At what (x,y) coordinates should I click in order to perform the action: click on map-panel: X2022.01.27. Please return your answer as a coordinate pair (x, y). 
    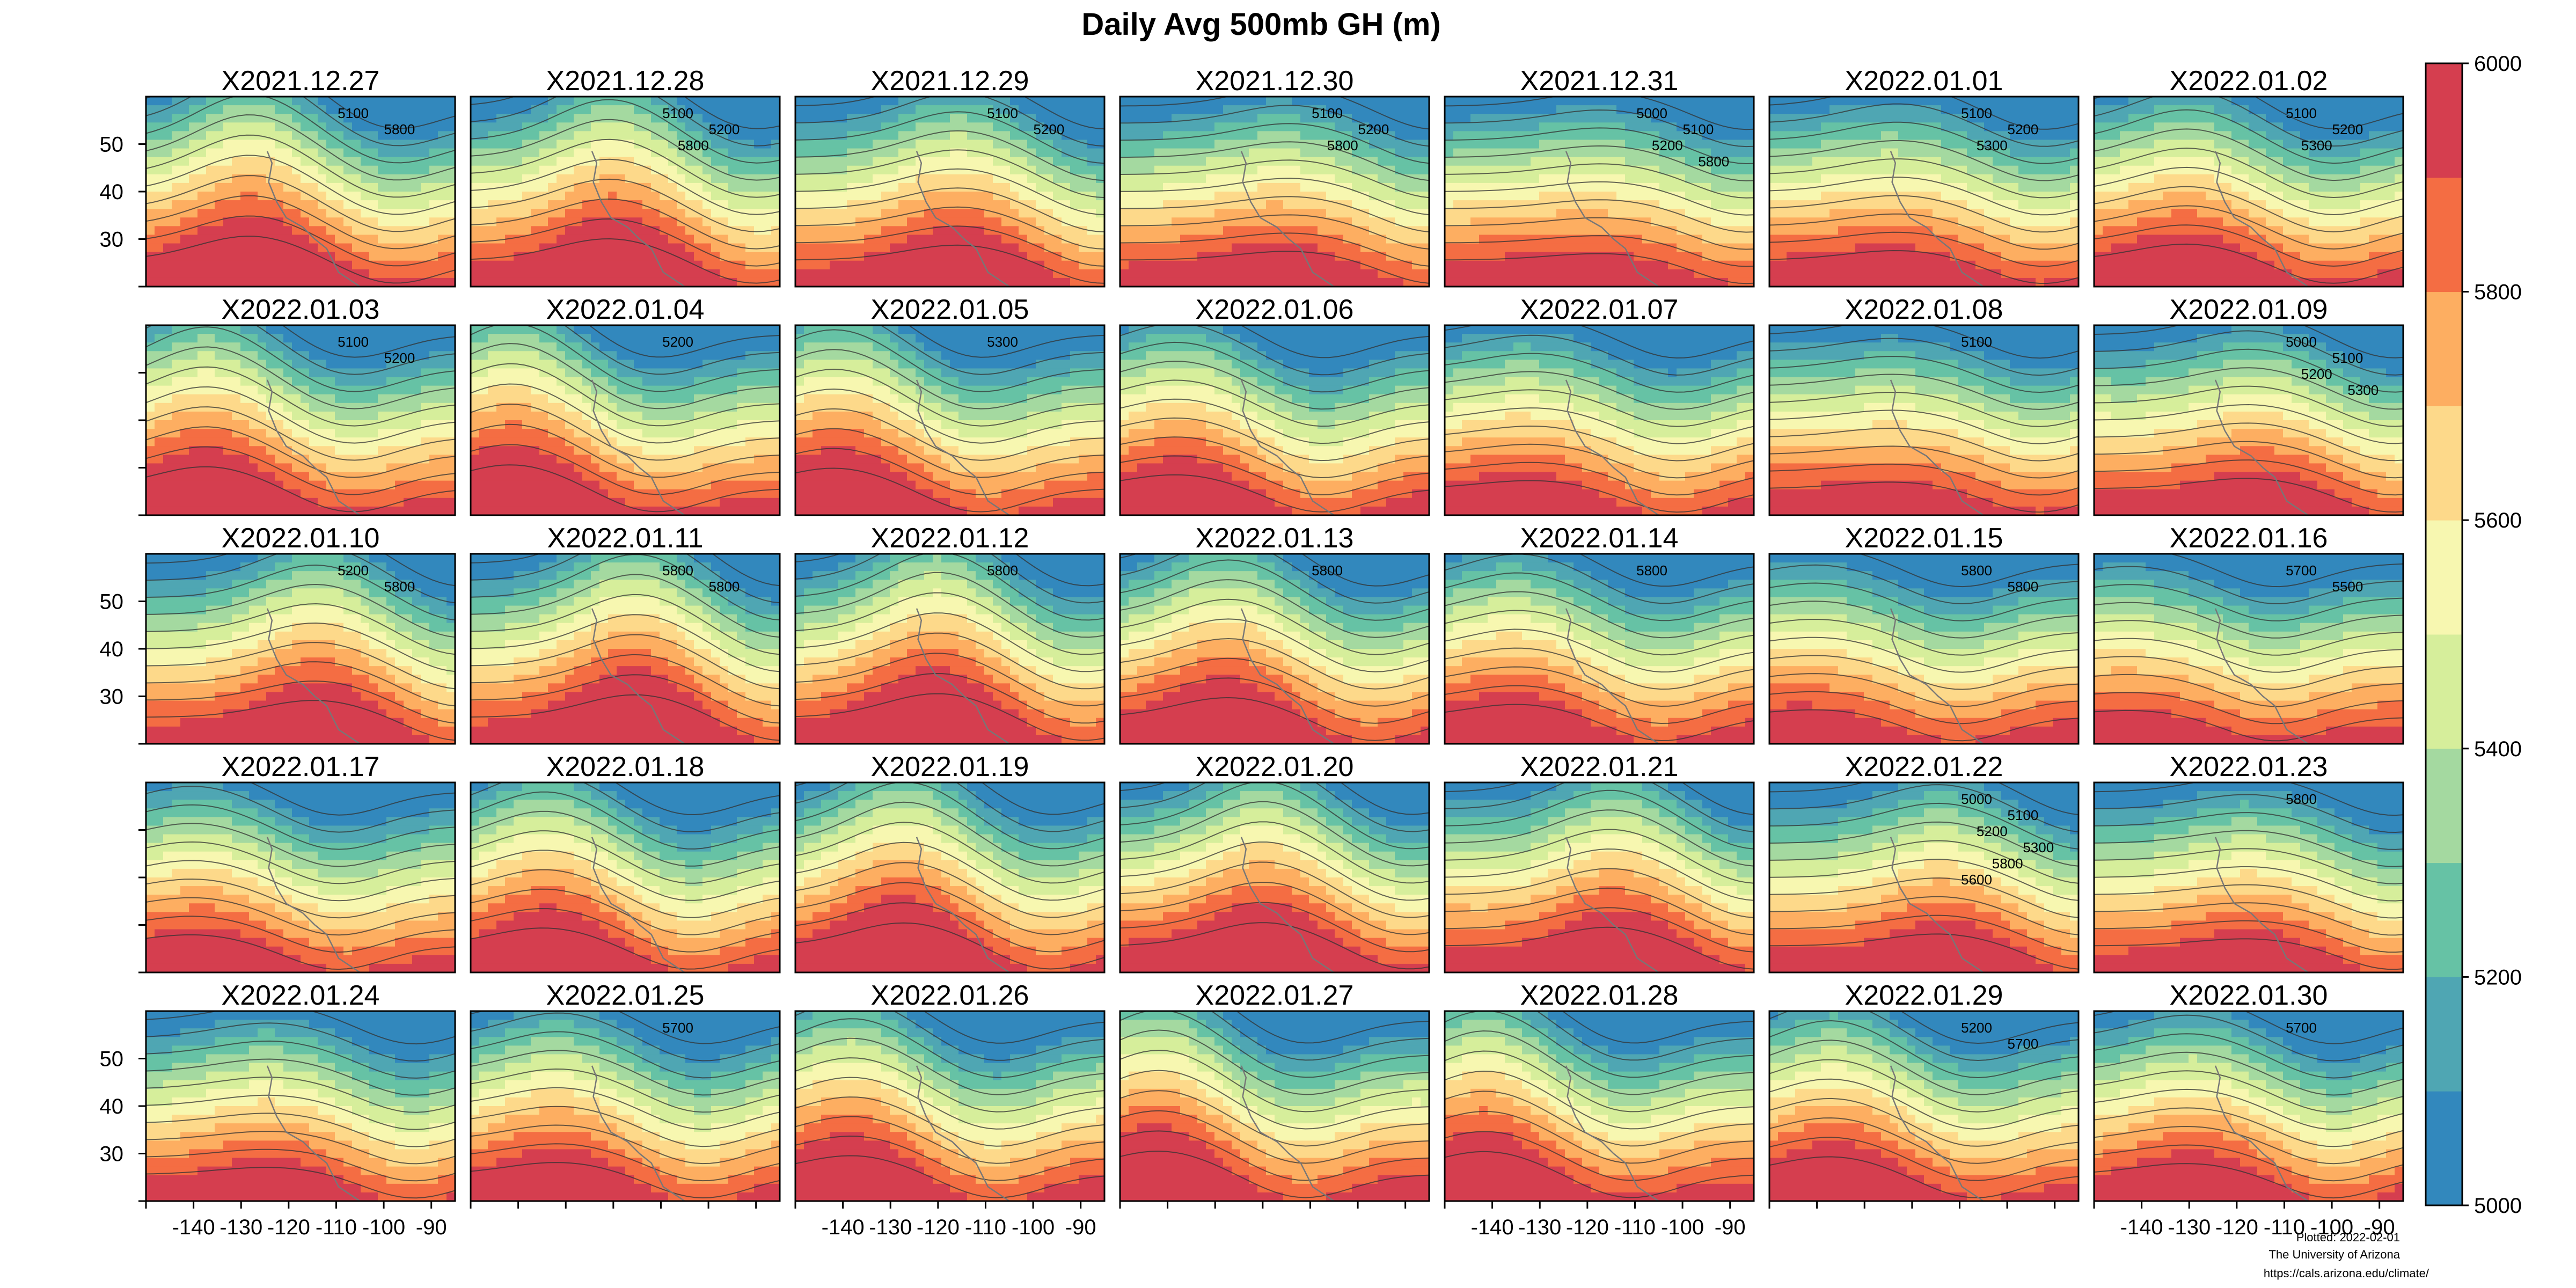
    Looking at the image, I should click on (1274, 1091).